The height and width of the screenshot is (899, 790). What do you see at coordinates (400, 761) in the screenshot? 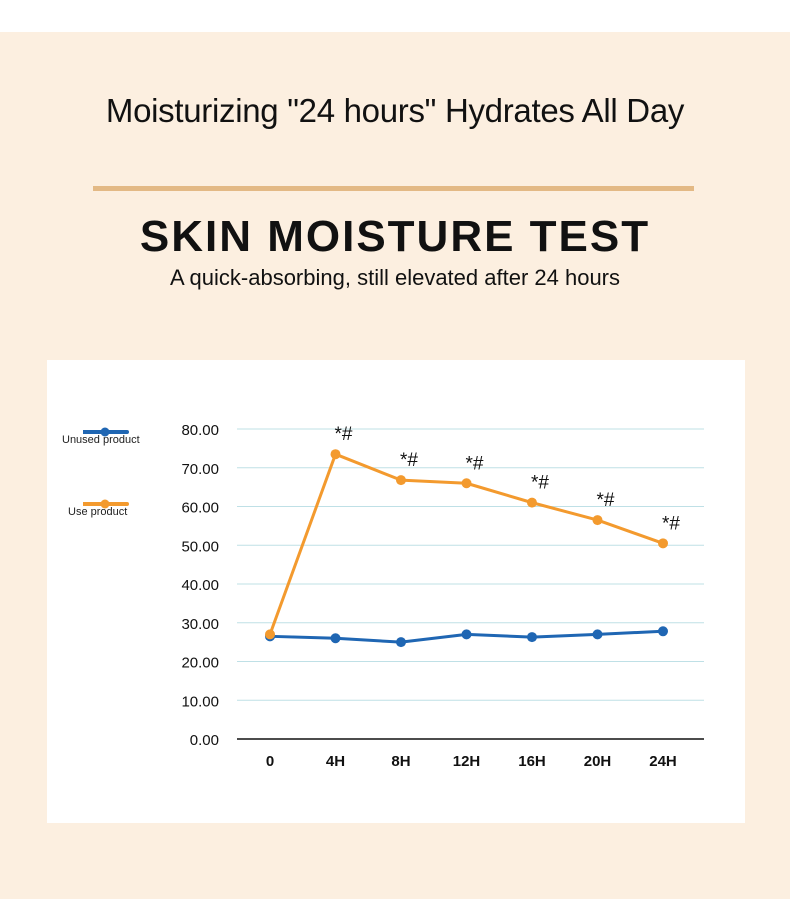
I see `x-tick-label: 8H` at bounding box center [400, 761].